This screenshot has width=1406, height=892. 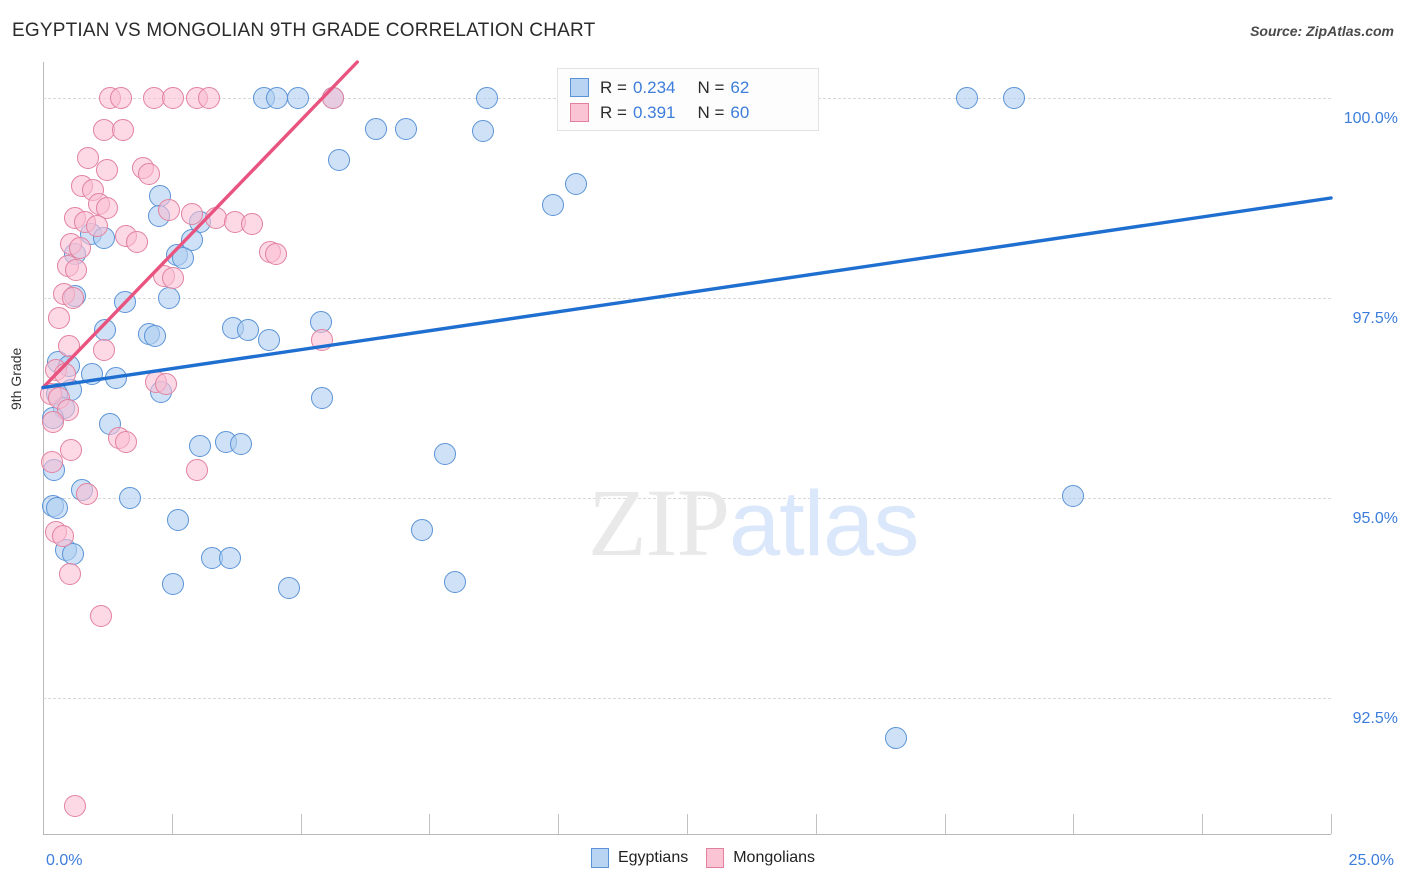 I want to click on mongolians-legend-label: Mongolians, so click(x=774, y=857).